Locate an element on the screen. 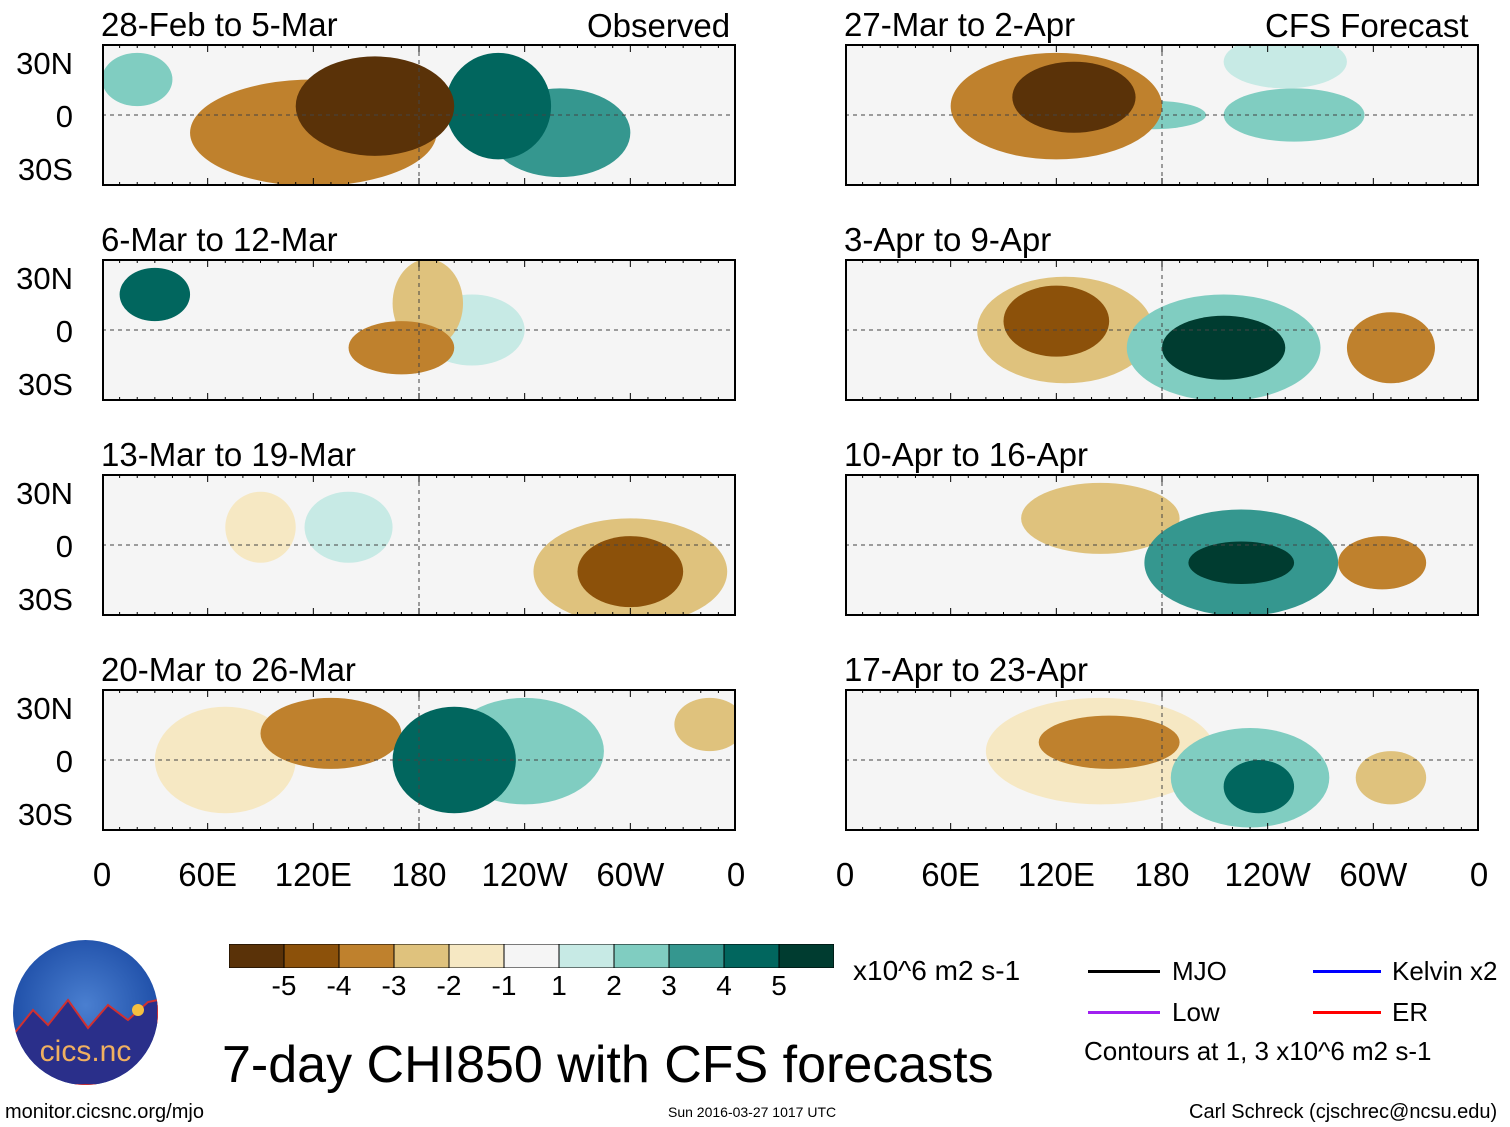 Image resolution: width=1510 pixels, height=1127 pixels. colorbar-label: 4 is located at coordinates (724, 985).